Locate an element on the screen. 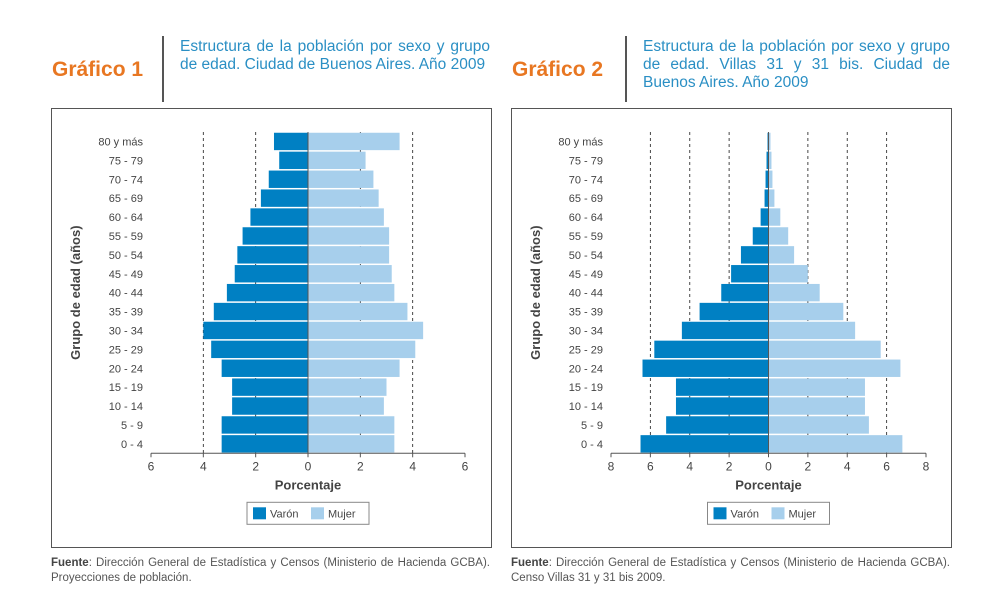  figure-1-divider is located at coordinates (163, 69).